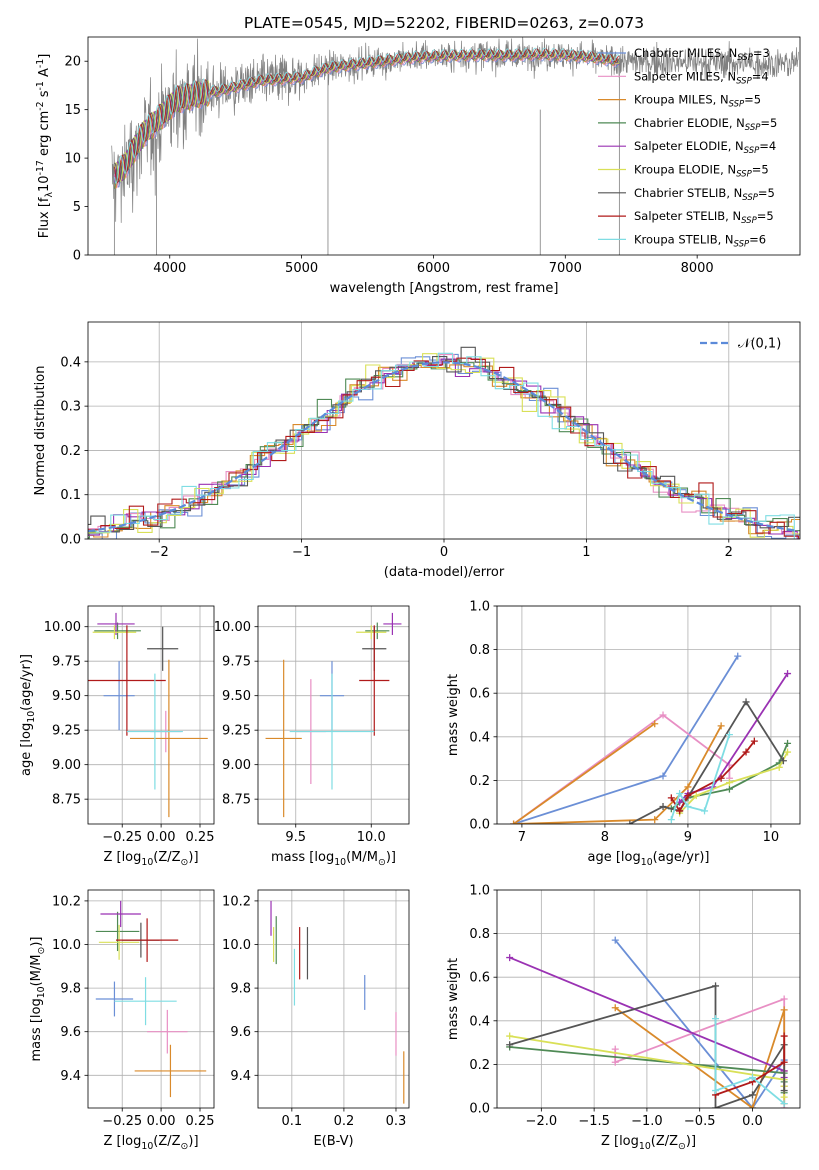  Describe the element at coordinates (396, 1121) in the screenshot. I see `mass-vs-ebv-x-tick-label: 0.3` at that location.